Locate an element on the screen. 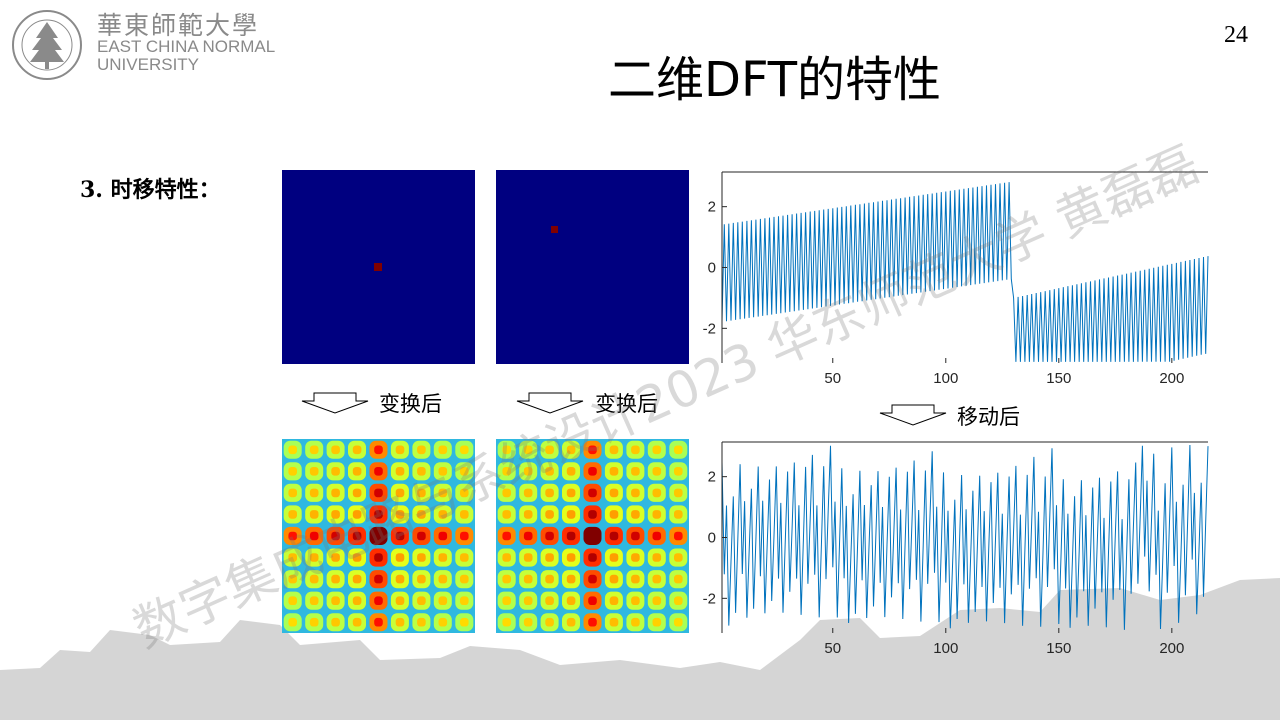 This screenshot has height=720, width=1280. logo-english-line2: UNIVERSITY is located at coordinates (148, 64).